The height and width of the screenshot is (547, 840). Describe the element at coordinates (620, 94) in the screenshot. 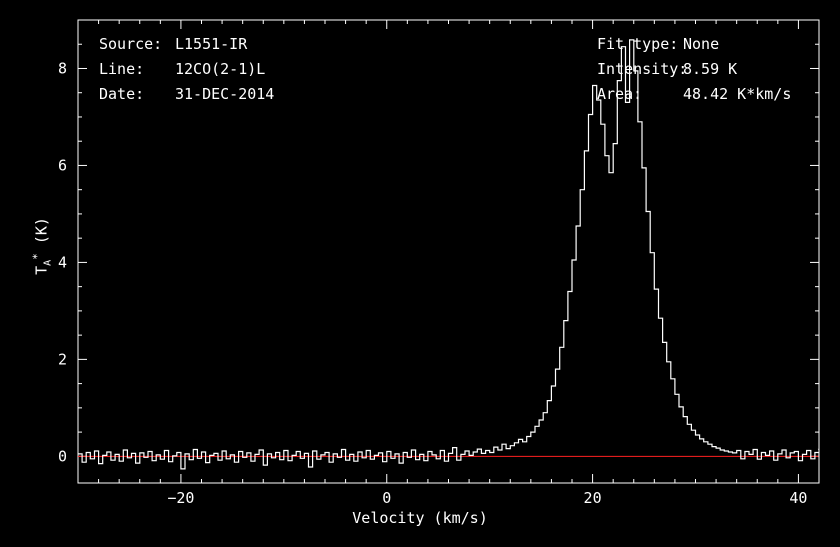

I see `header-right-label: Area:` at that location.